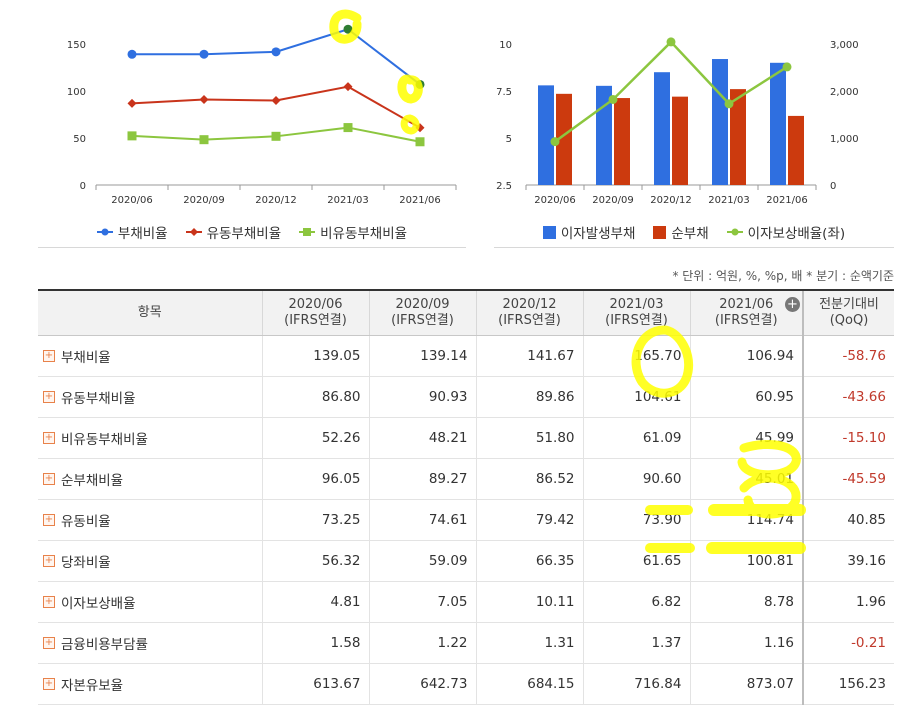 The height and width of the screenshot is (705, 908). I want to click on row-label-cell: + 유동비율, so click(150, 520).